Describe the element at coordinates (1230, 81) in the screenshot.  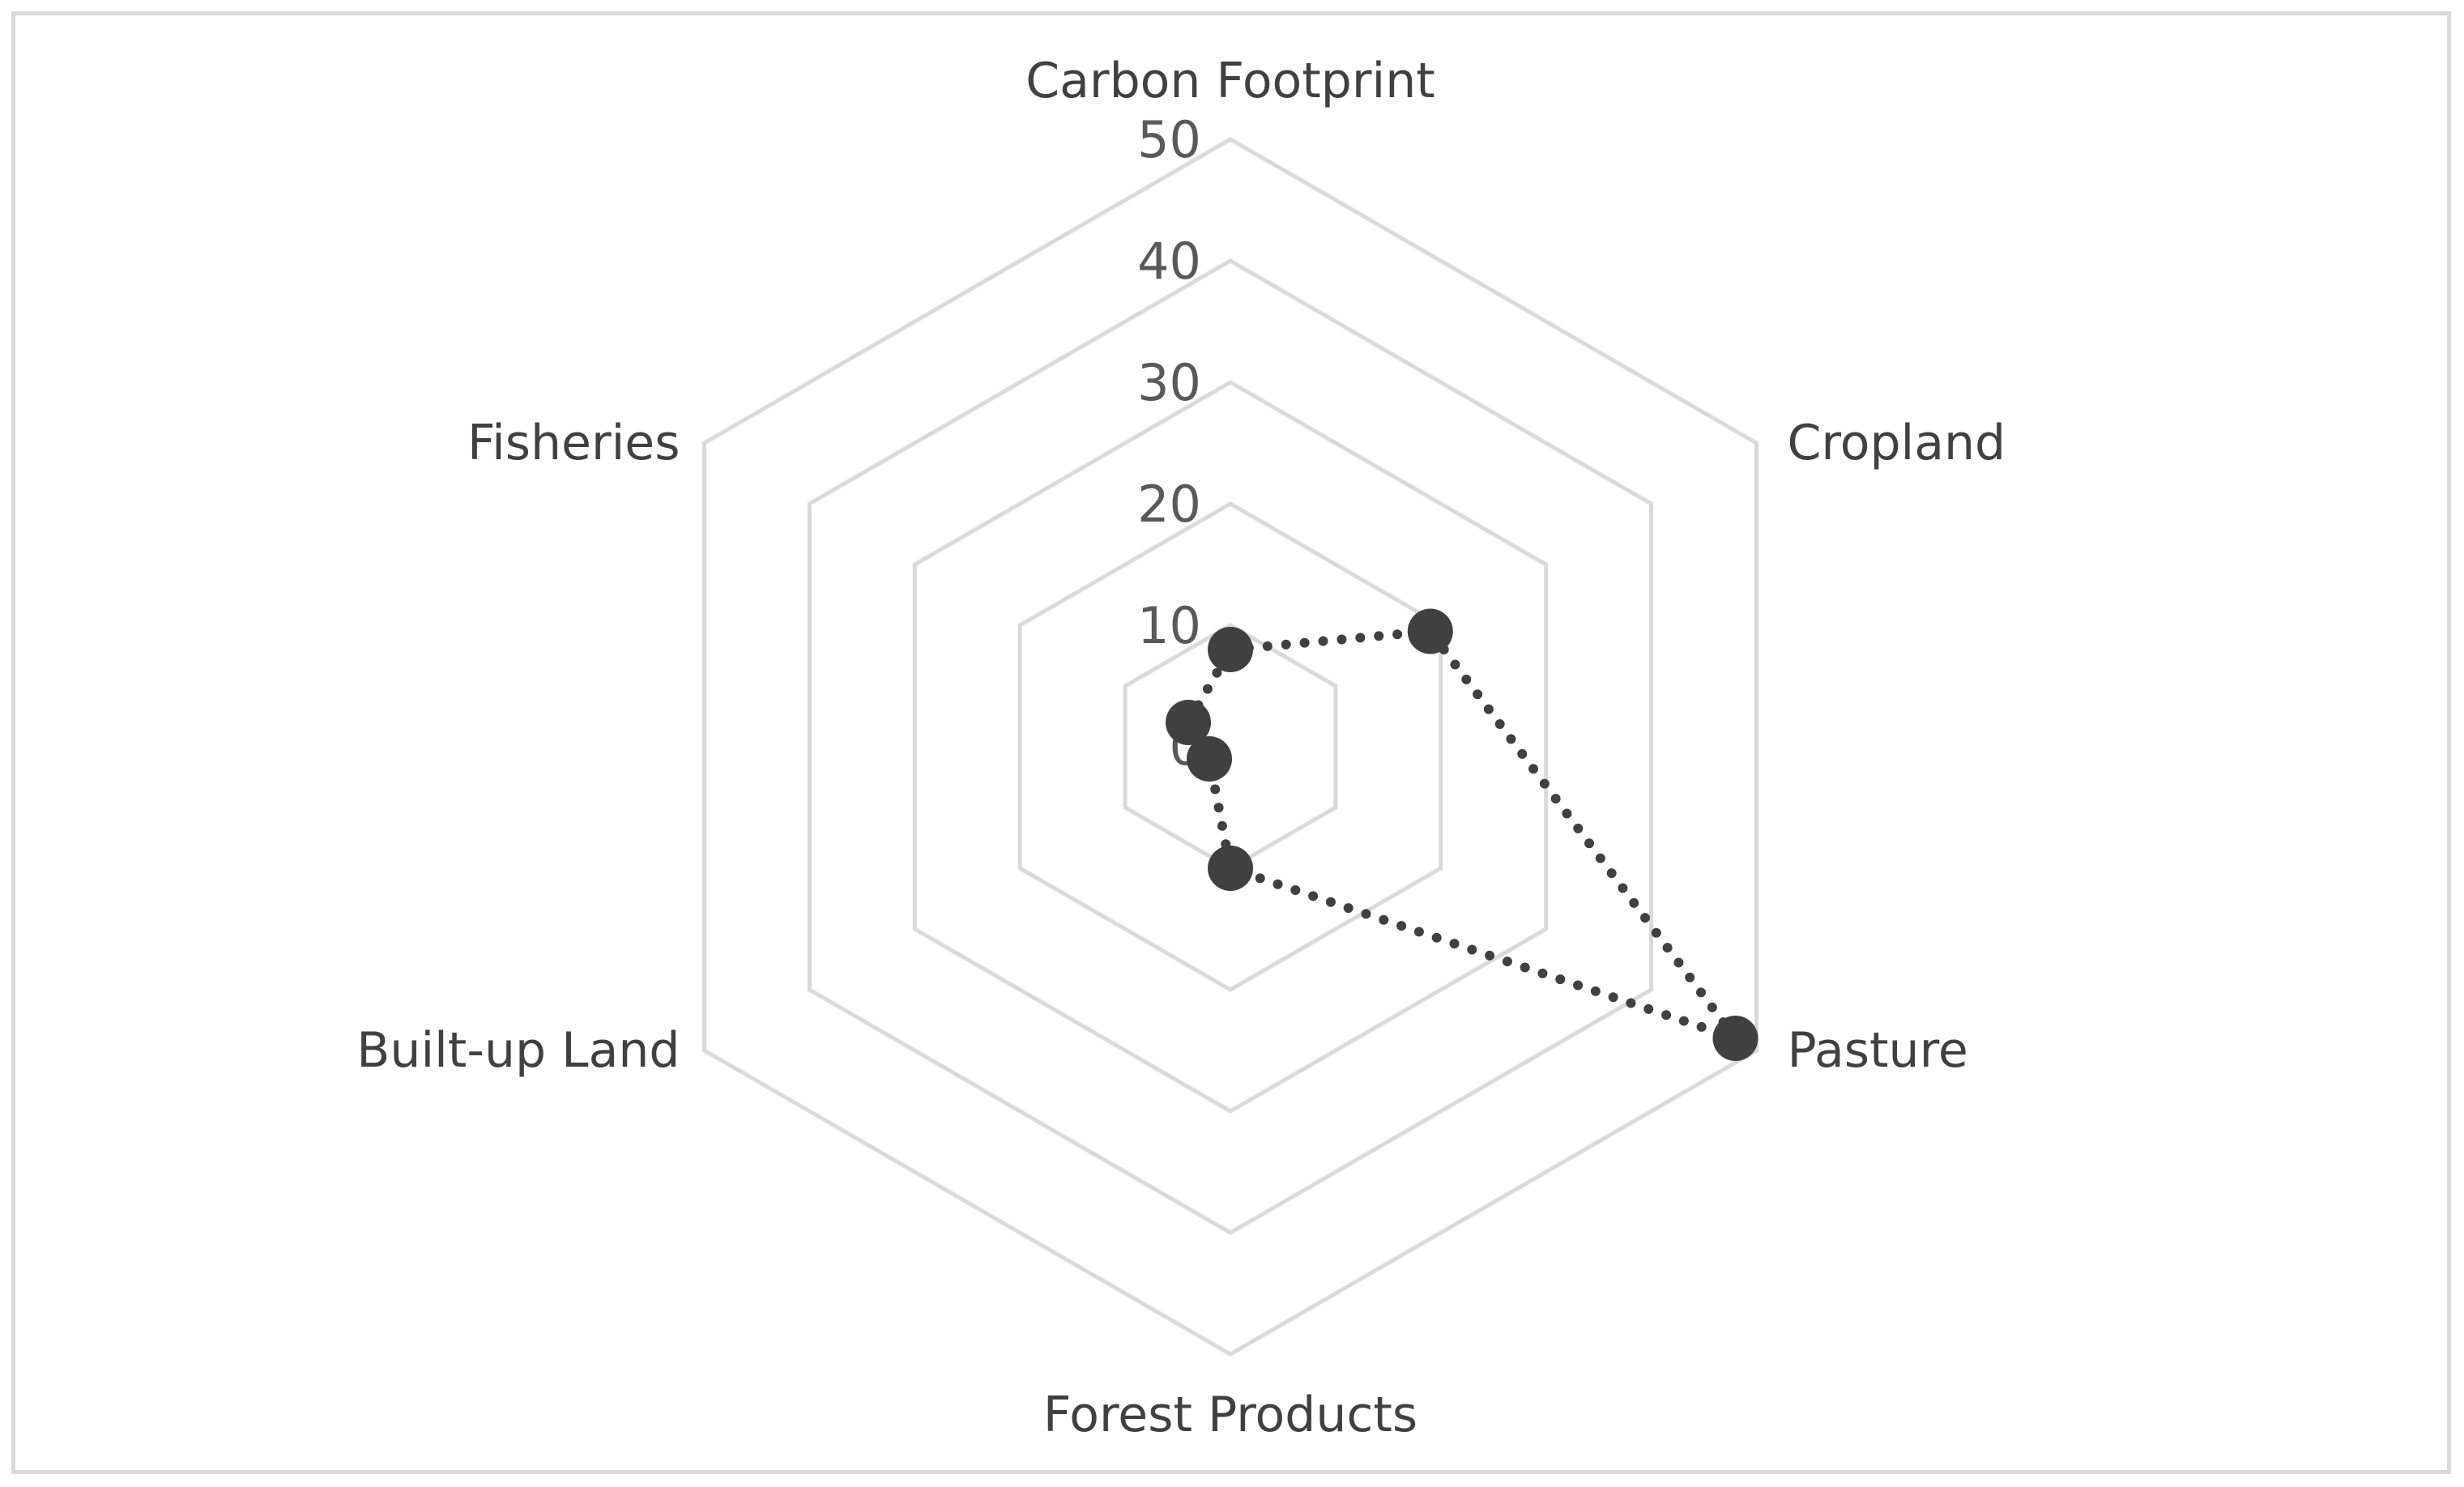
I see `axis-label-carbon-footprint: Carbon Footprint` at that location.